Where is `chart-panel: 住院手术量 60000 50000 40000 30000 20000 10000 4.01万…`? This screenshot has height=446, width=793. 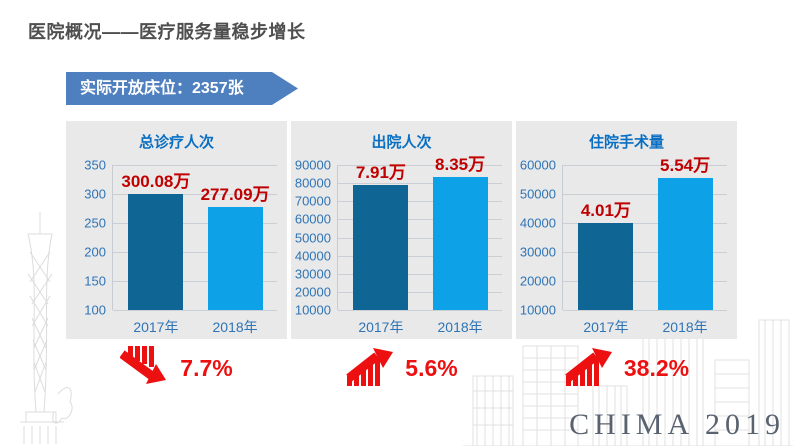
chart-panel: 住院手术量 60000 50000 40000 30000 20000 10000 4.01万… is located at coordinates (626, 230).